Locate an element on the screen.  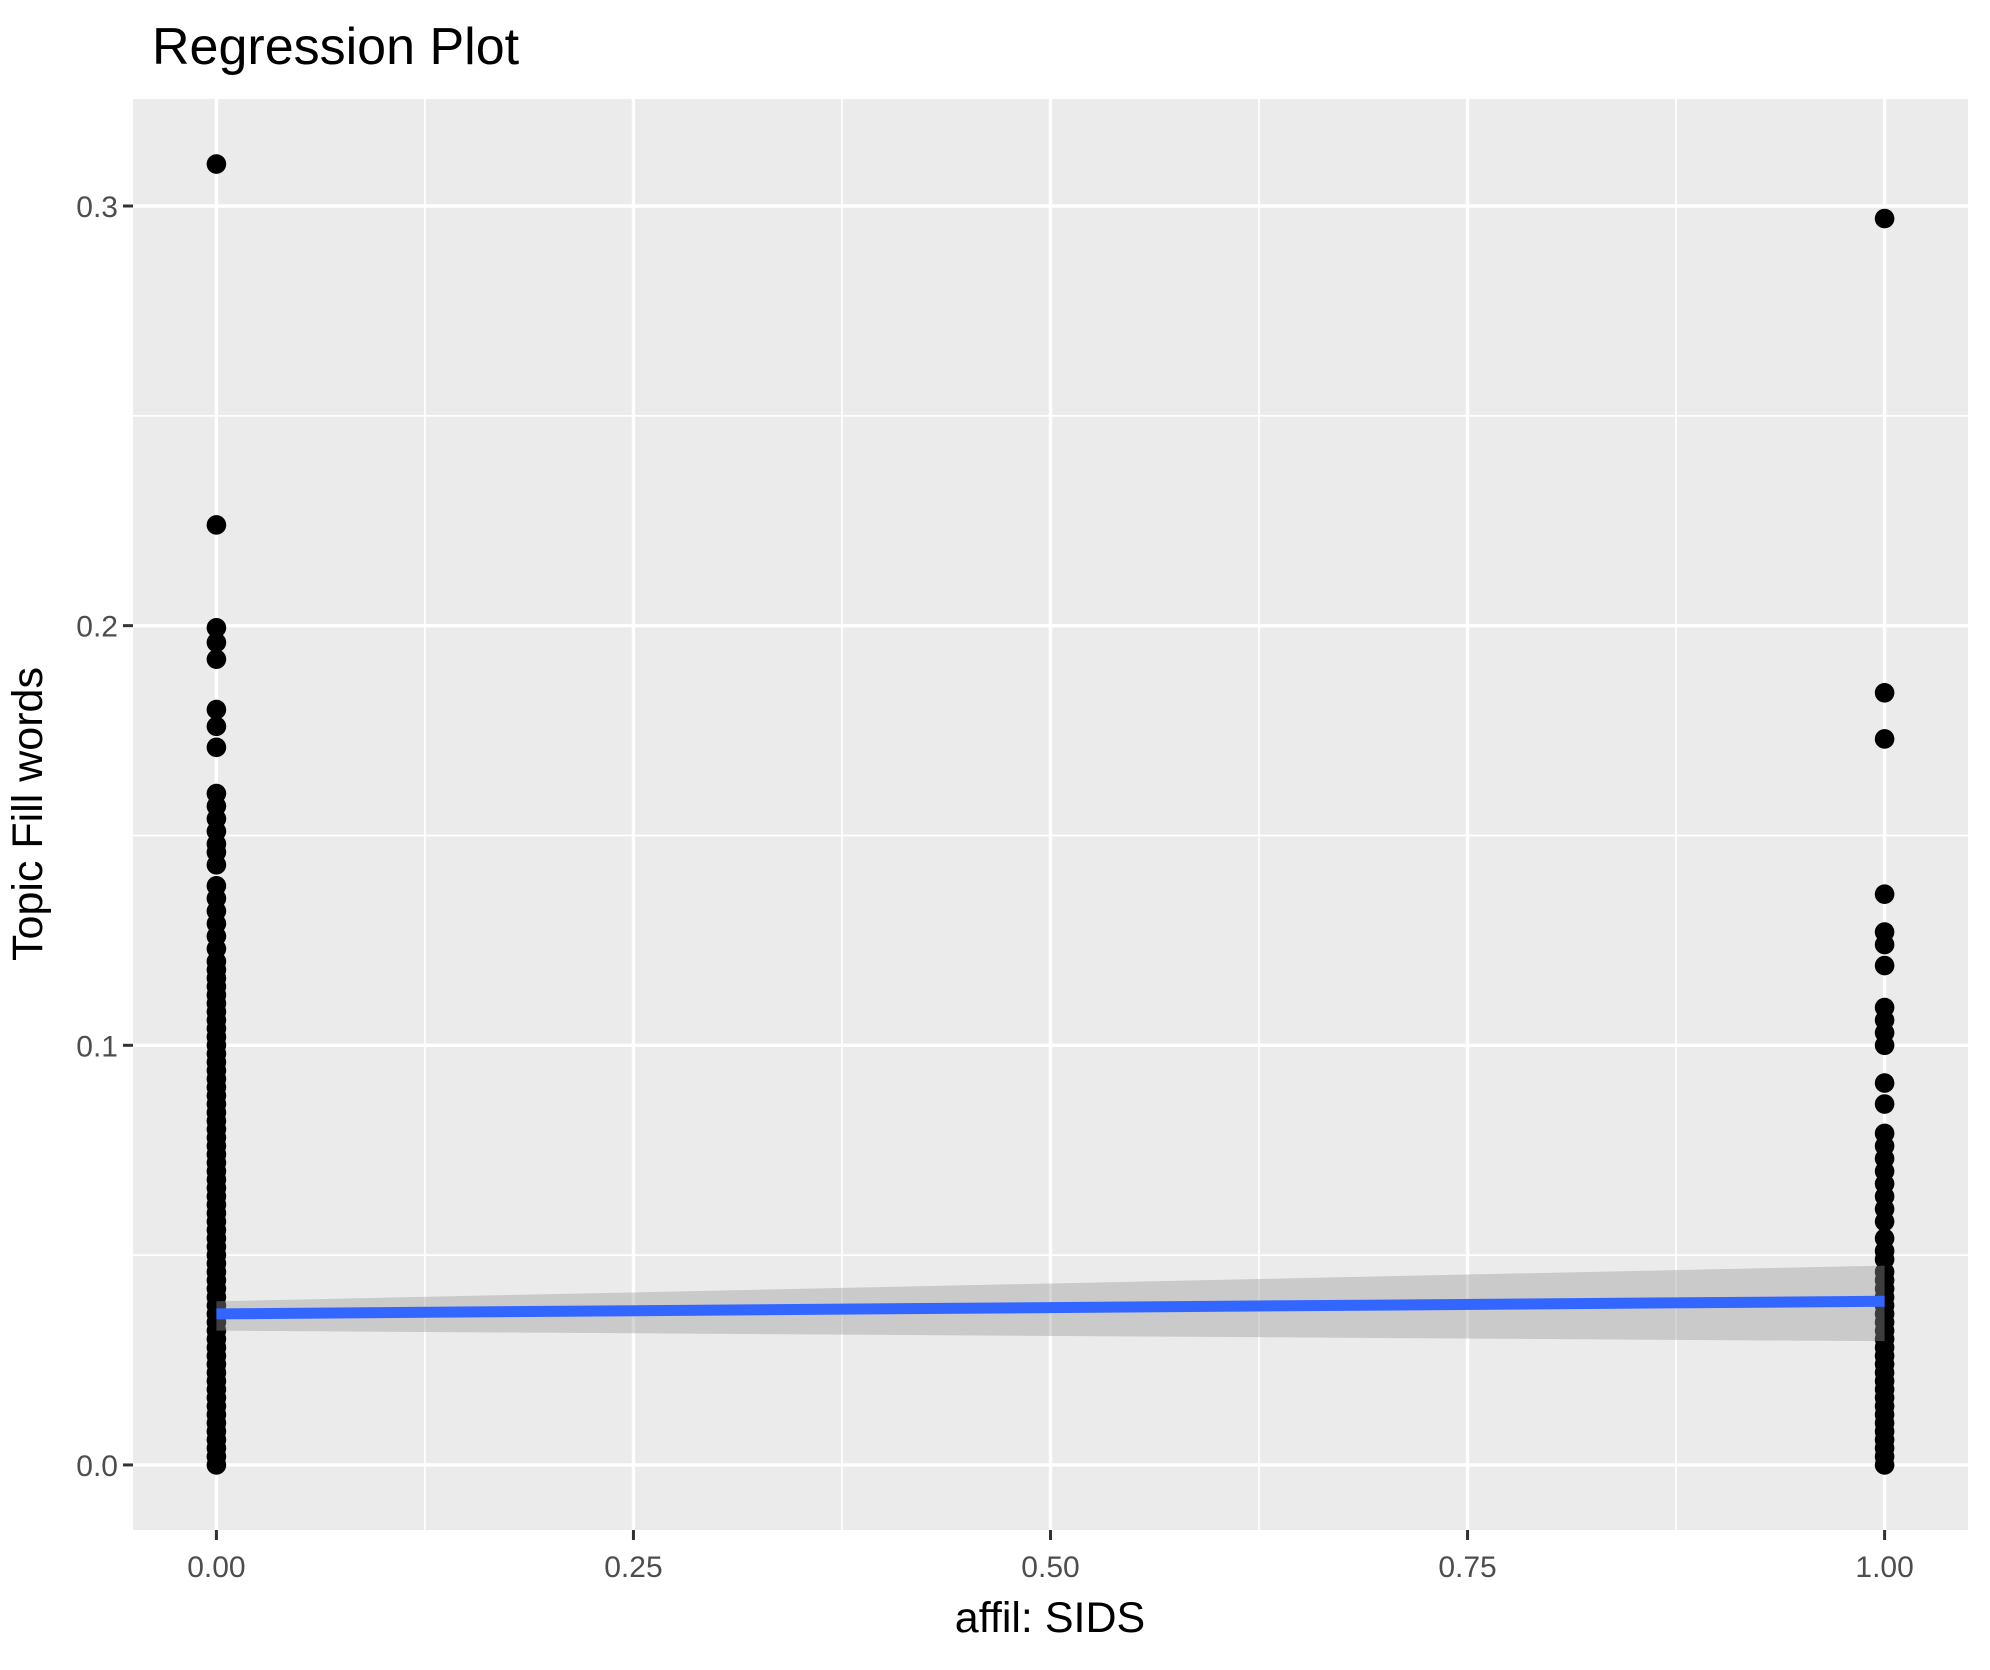
regression-line is located at coordinates (1050, 1307).